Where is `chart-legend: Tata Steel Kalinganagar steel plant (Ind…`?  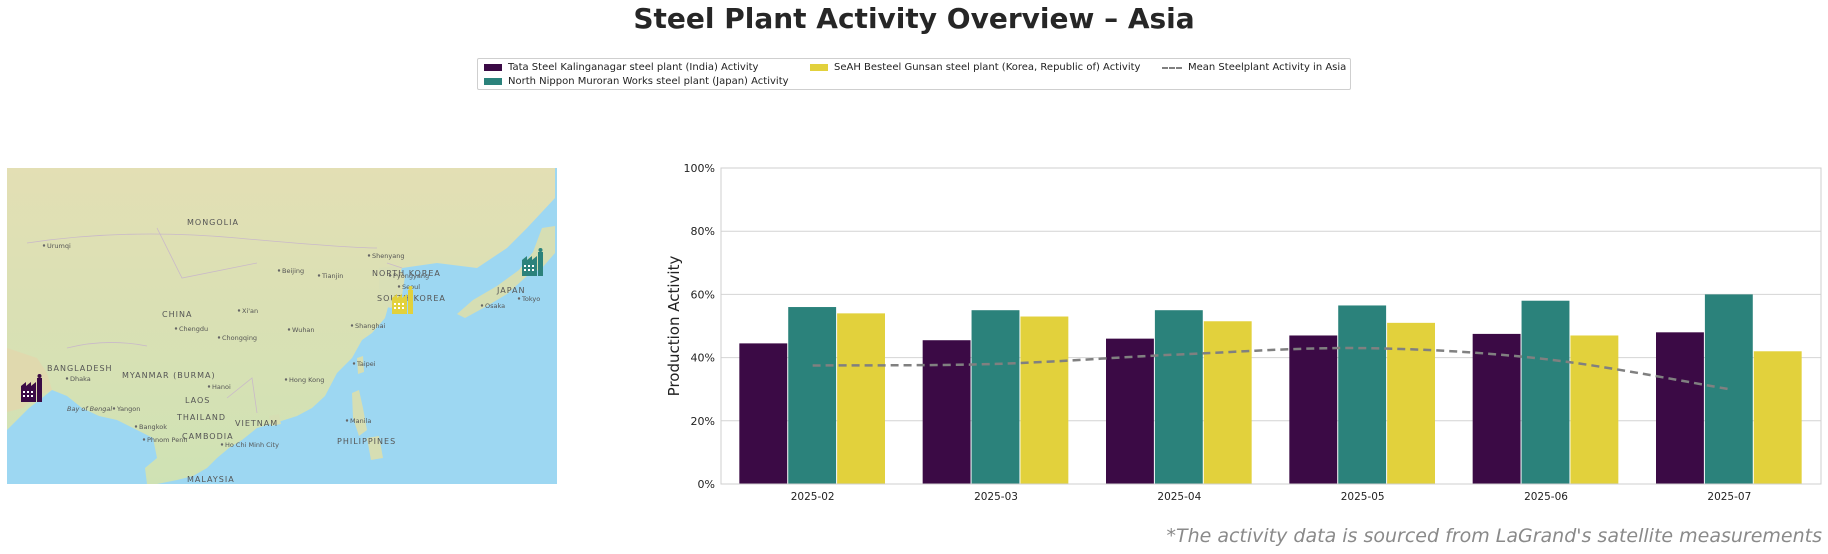 chart-legend: Tata Steel Kalinganagar steel plant (Ind… is located at coordinates (914, 74).